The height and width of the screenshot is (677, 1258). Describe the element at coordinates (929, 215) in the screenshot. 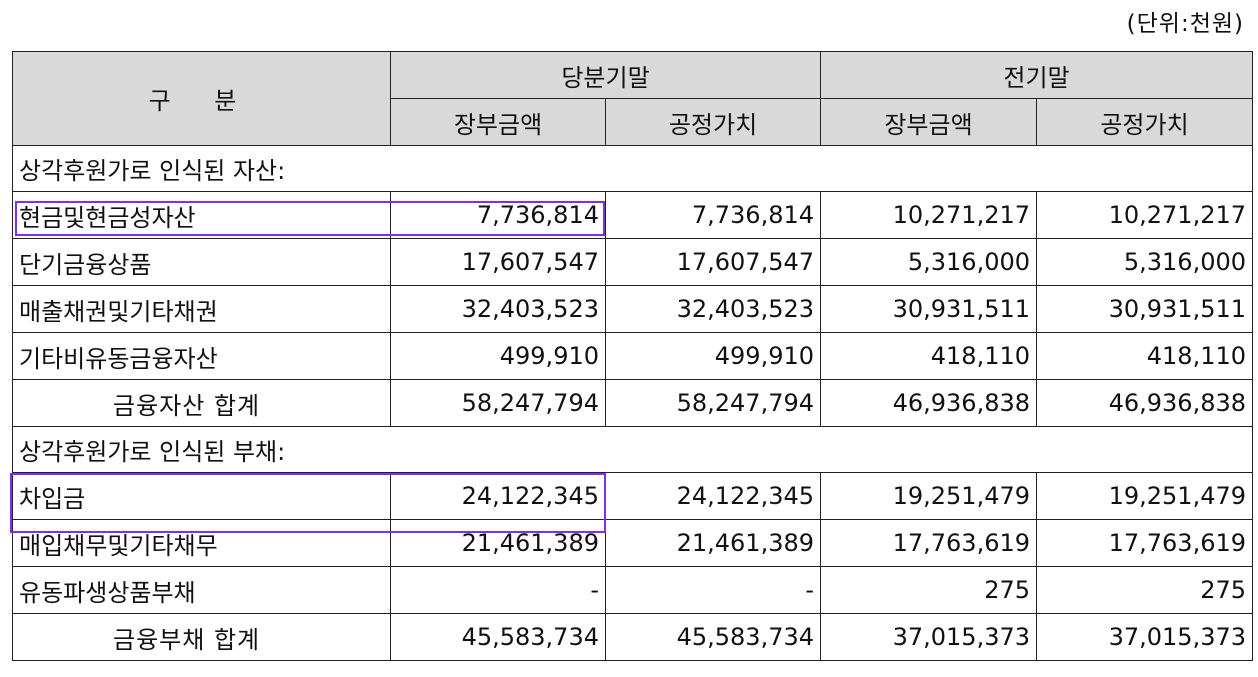

I see `prev-book-cell: 10,271,217` at that location.